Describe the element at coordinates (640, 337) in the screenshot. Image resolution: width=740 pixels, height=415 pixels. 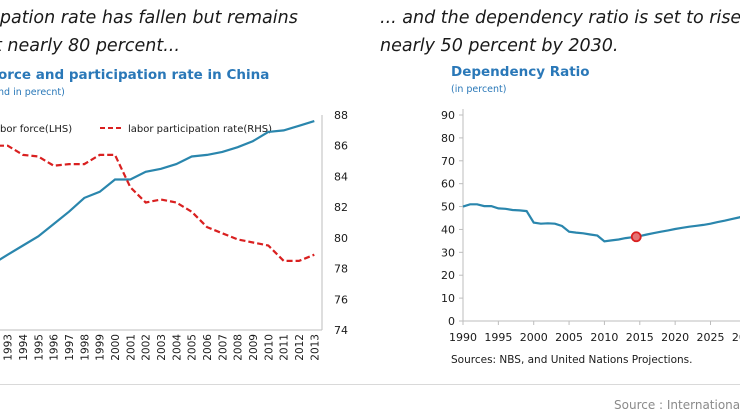
I see `right-x-tick-label: 2015` at that location.